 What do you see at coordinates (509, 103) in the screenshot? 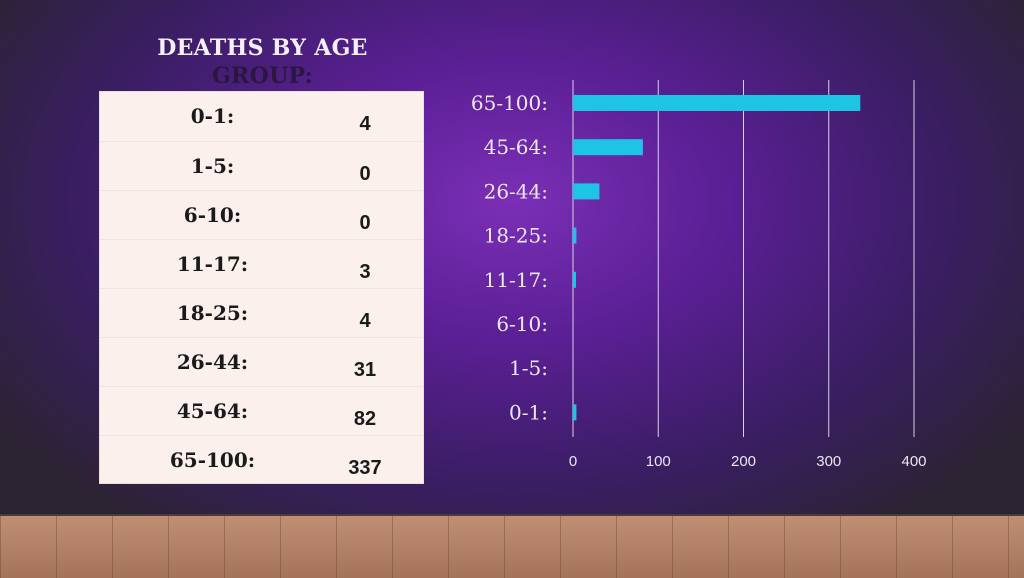
I see `y-category-label: 65-100:` at bounding box center [509, 103].